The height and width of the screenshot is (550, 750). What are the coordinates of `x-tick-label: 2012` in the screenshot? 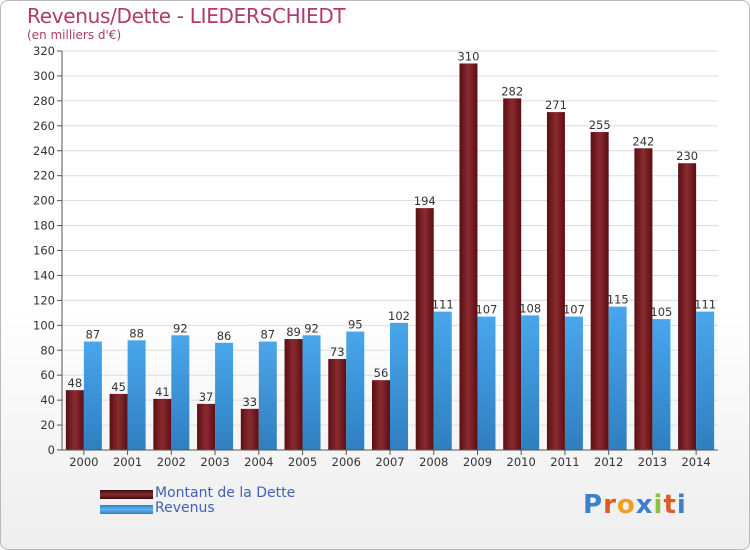 It's located at (608, 462).